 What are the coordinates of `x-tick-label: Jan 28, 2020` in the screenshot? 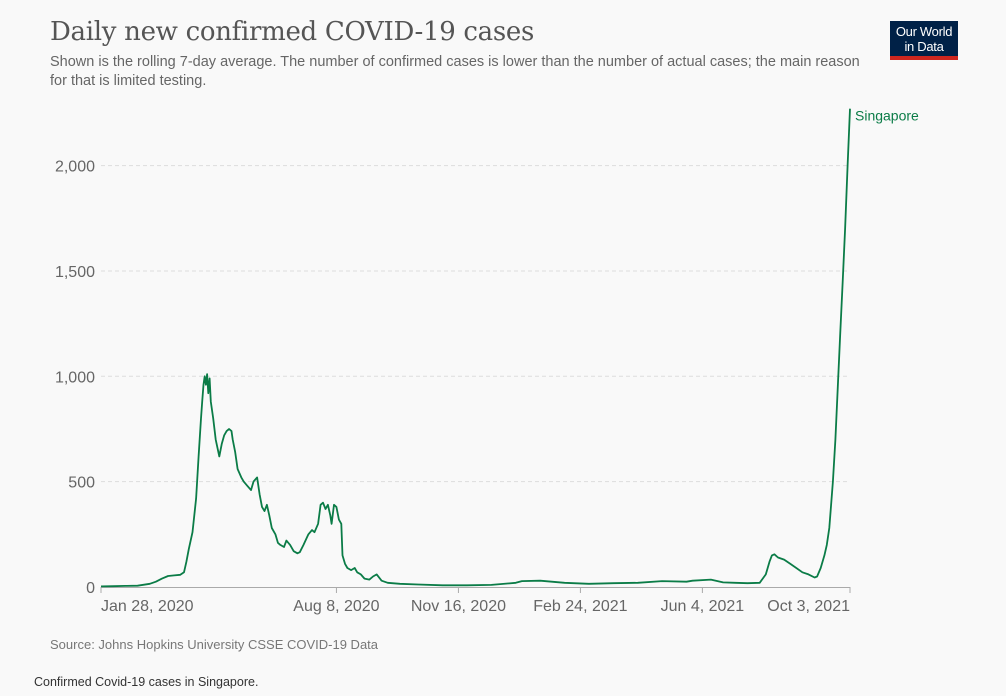 It's located at (147, 606).